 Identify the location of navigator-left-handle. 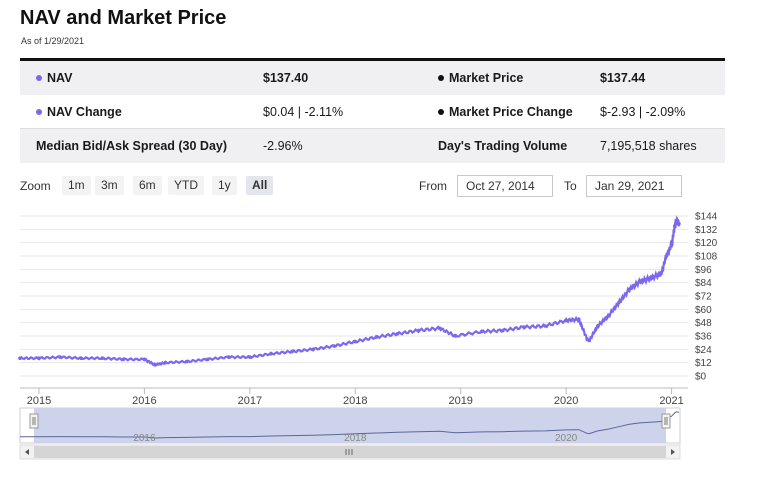
(34, 421).